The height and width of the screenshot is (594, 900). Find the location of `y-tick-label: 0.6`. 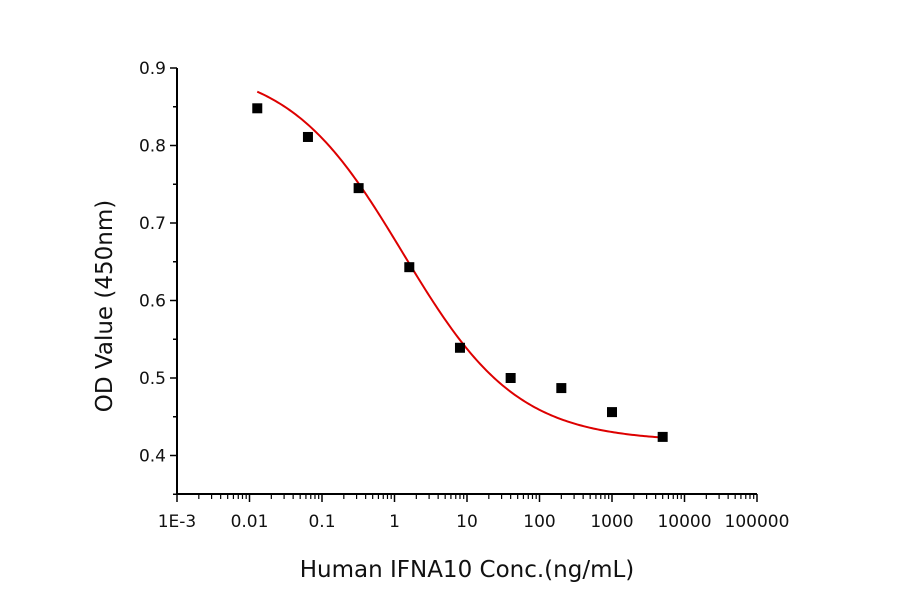

y-tick-label: 0.6 is located at coordinates (152, 302).